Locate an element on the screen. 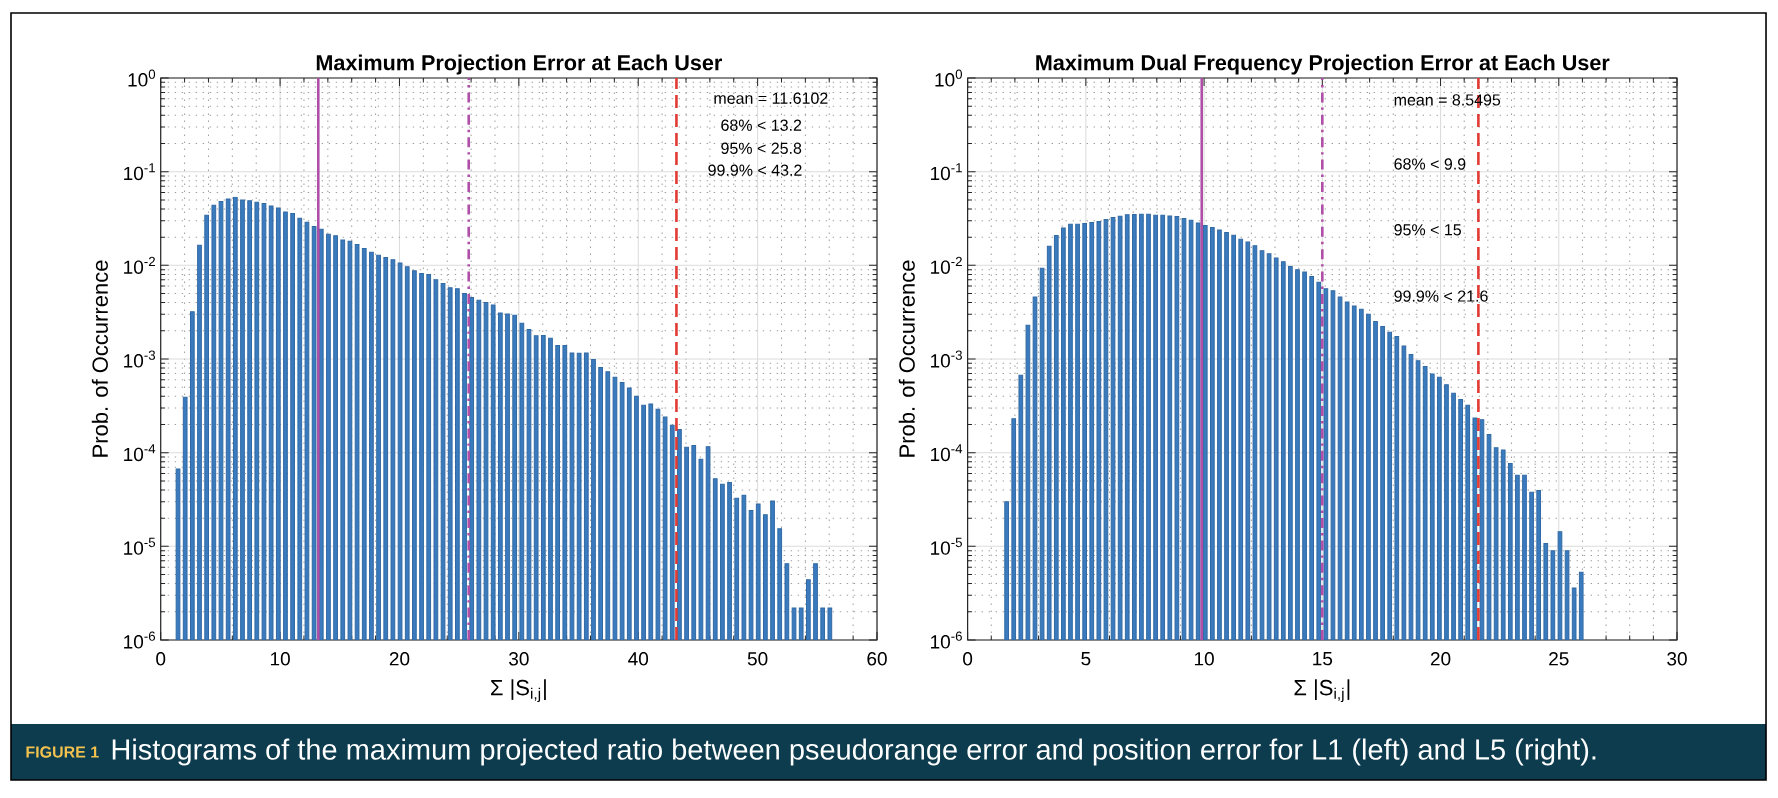 This screenshot has height=798, width=1778. x-tick-label: 25 is located at coordinates (1559, 659).